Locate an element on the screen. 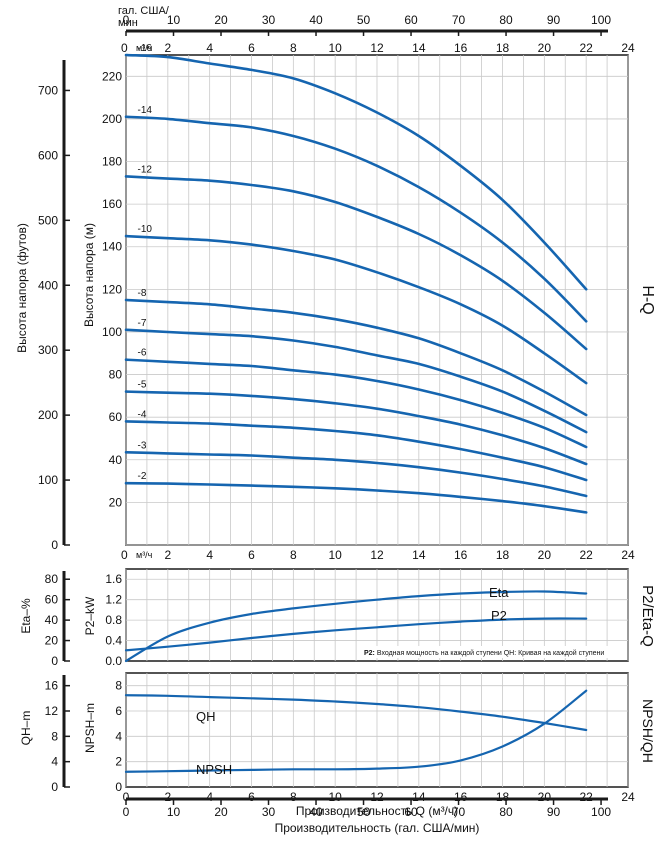 The image size is (658, 844). bottom-gpm-tick-label: 40 is located at coordinates (316, 812).